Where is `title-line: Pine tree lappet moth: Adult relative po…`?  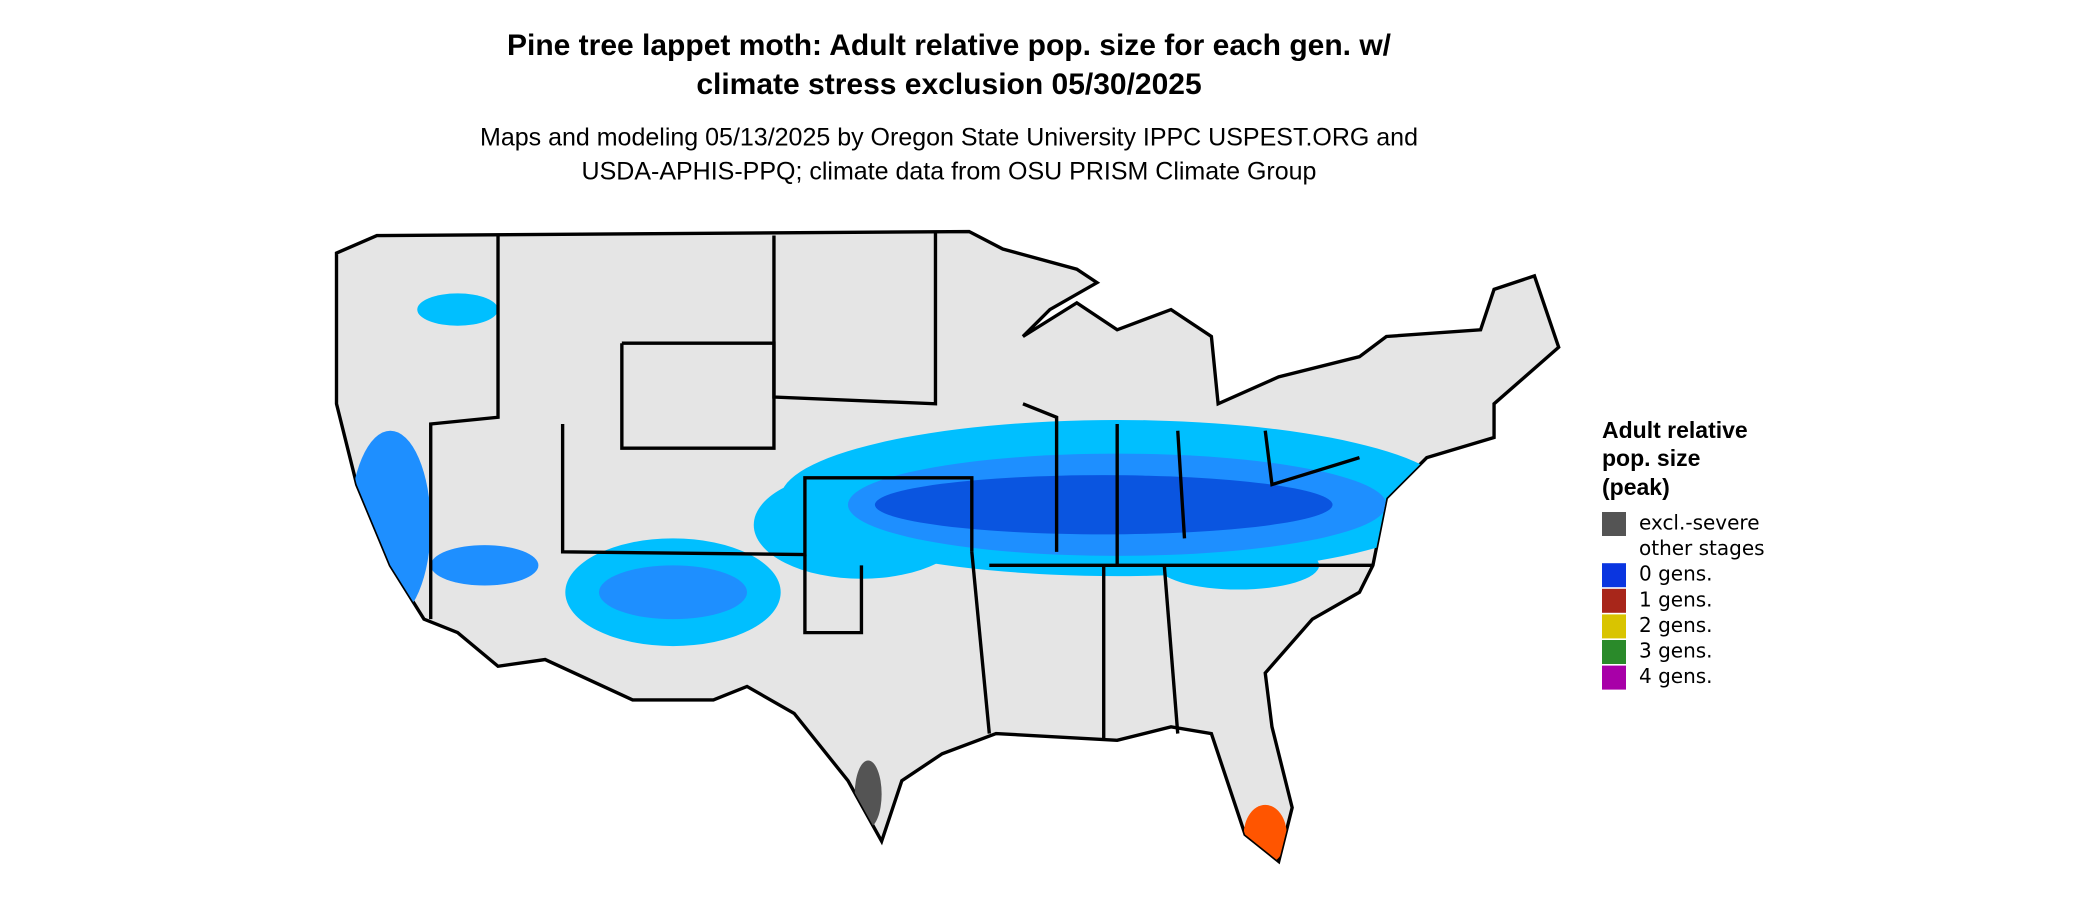
title-line: Pine tree lappet moth: Adult relative po… is located at coordinates (949, 45).